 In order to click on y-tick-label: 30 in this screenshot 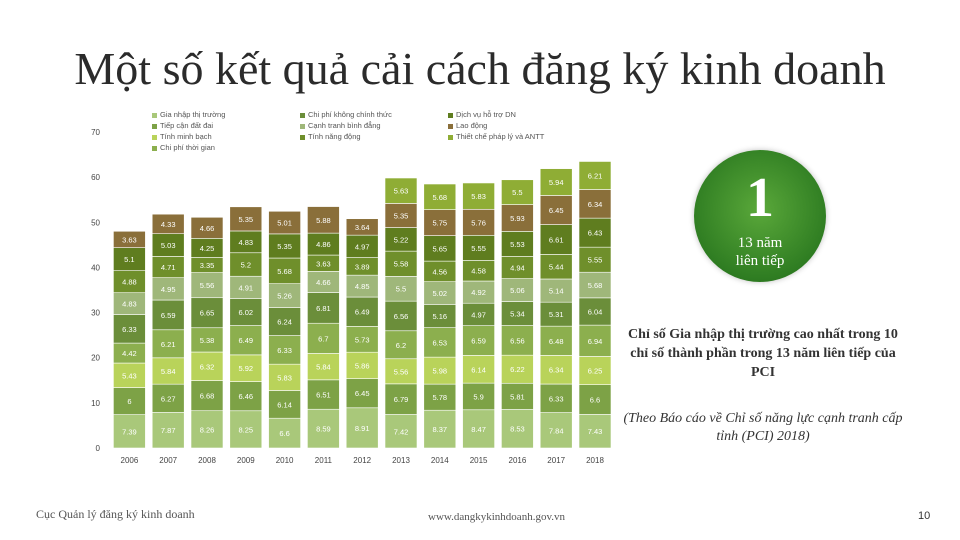, I will do `click(95, 313)`.